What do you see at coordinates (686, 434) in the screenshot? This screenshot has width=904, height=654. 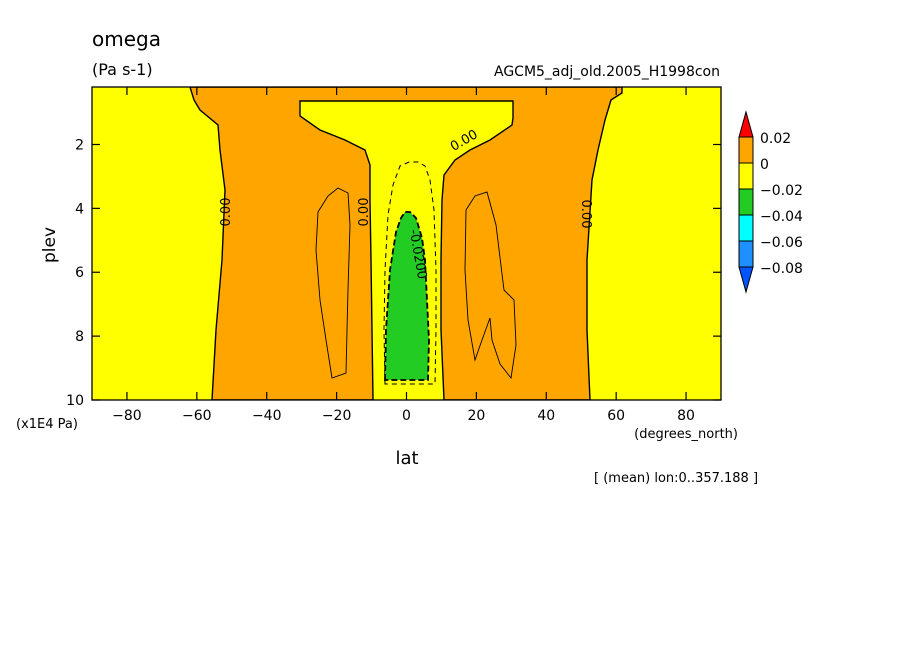 I see `x-axis-units: (degrees_north)` at bounding box center [686, 434].